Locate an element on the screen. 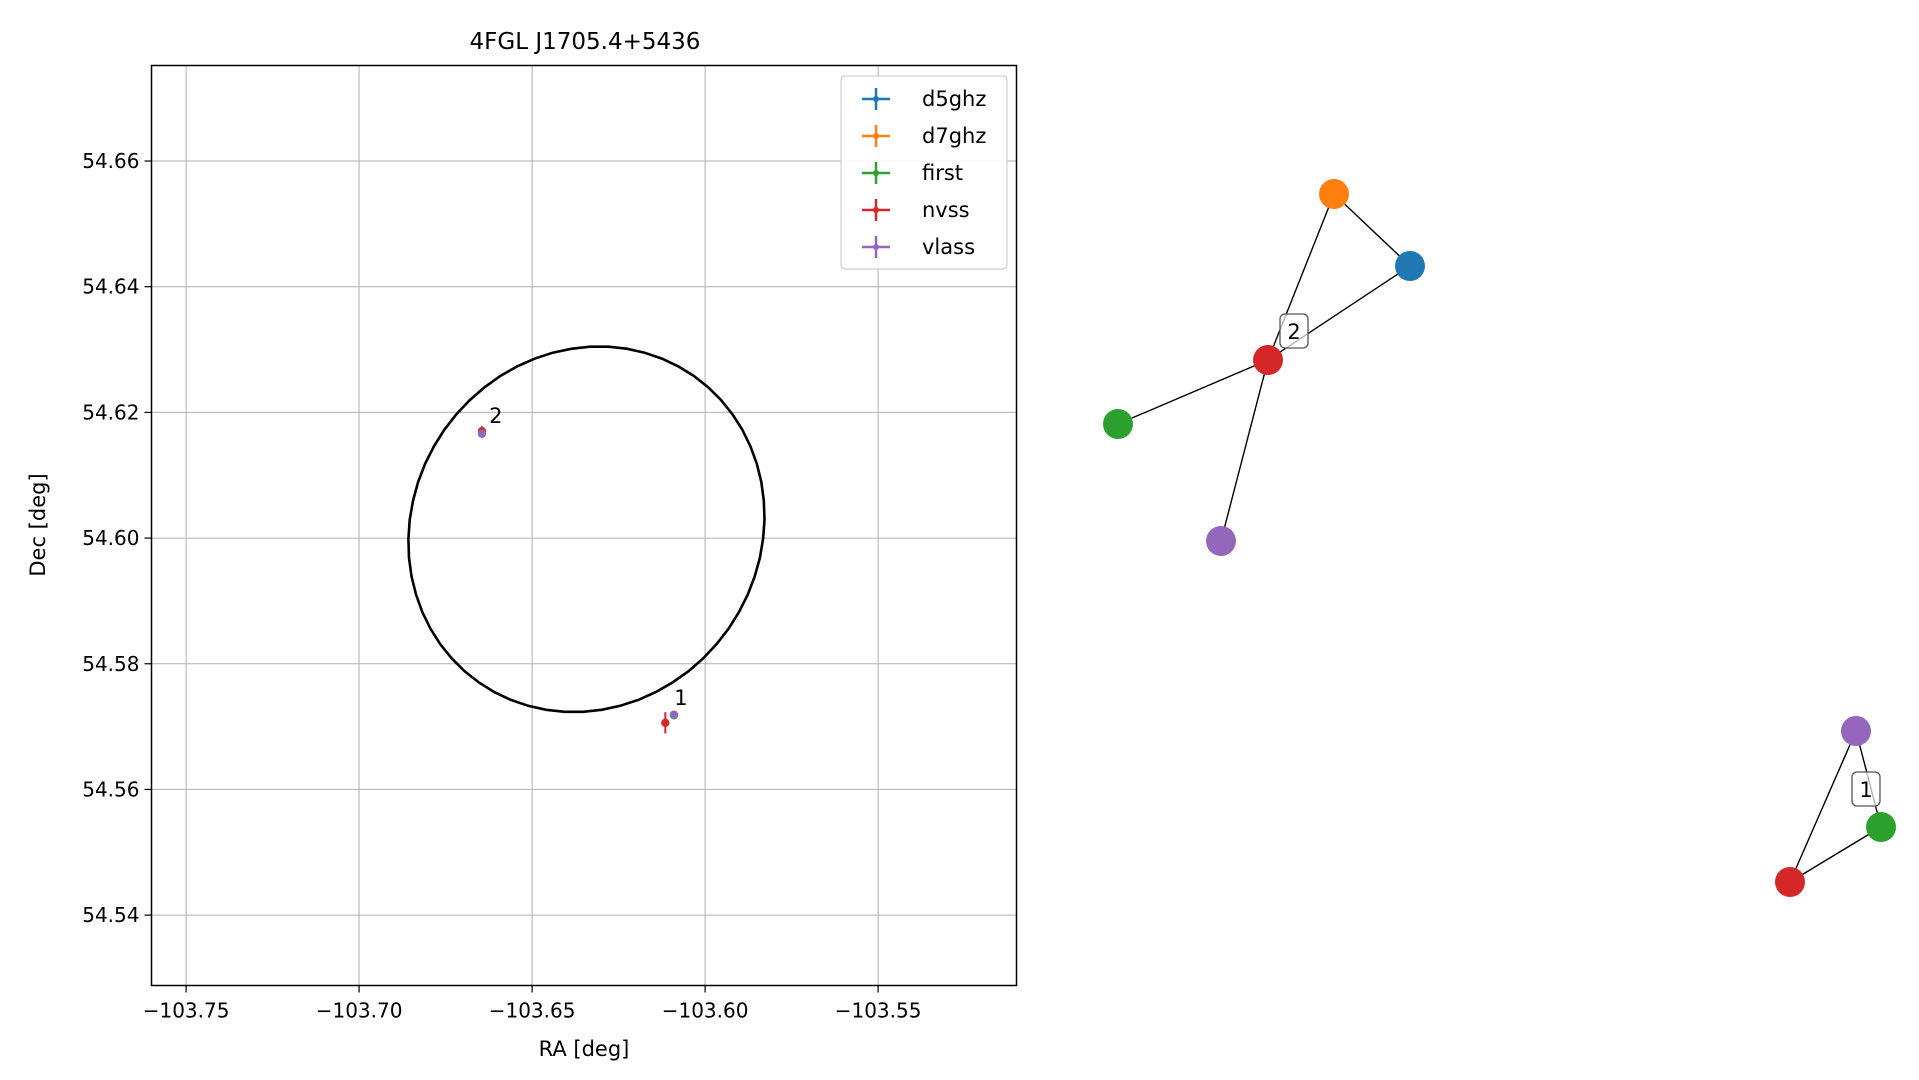 The width and height of the screenshot is (1919, 1080). data-points is located at coordinates (578, 580).